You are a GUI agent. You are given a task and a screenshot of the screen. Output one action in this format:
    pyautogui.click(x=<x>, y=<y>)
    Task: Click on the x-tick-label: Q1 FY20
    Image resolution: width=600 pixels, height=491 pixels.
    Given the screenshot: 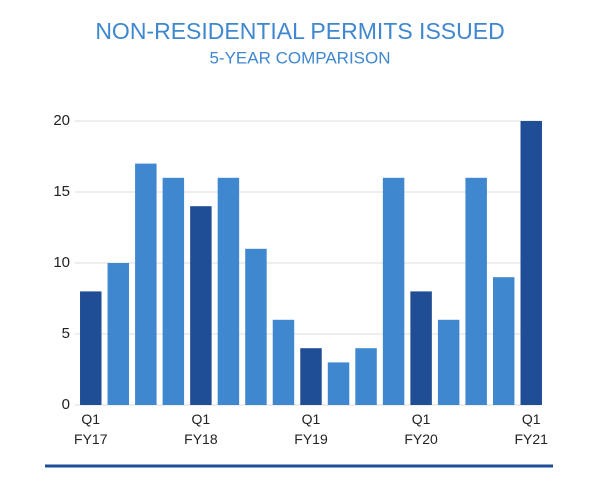 What is the action you would take?
    pyautogui.click(x=421, y=429)
    